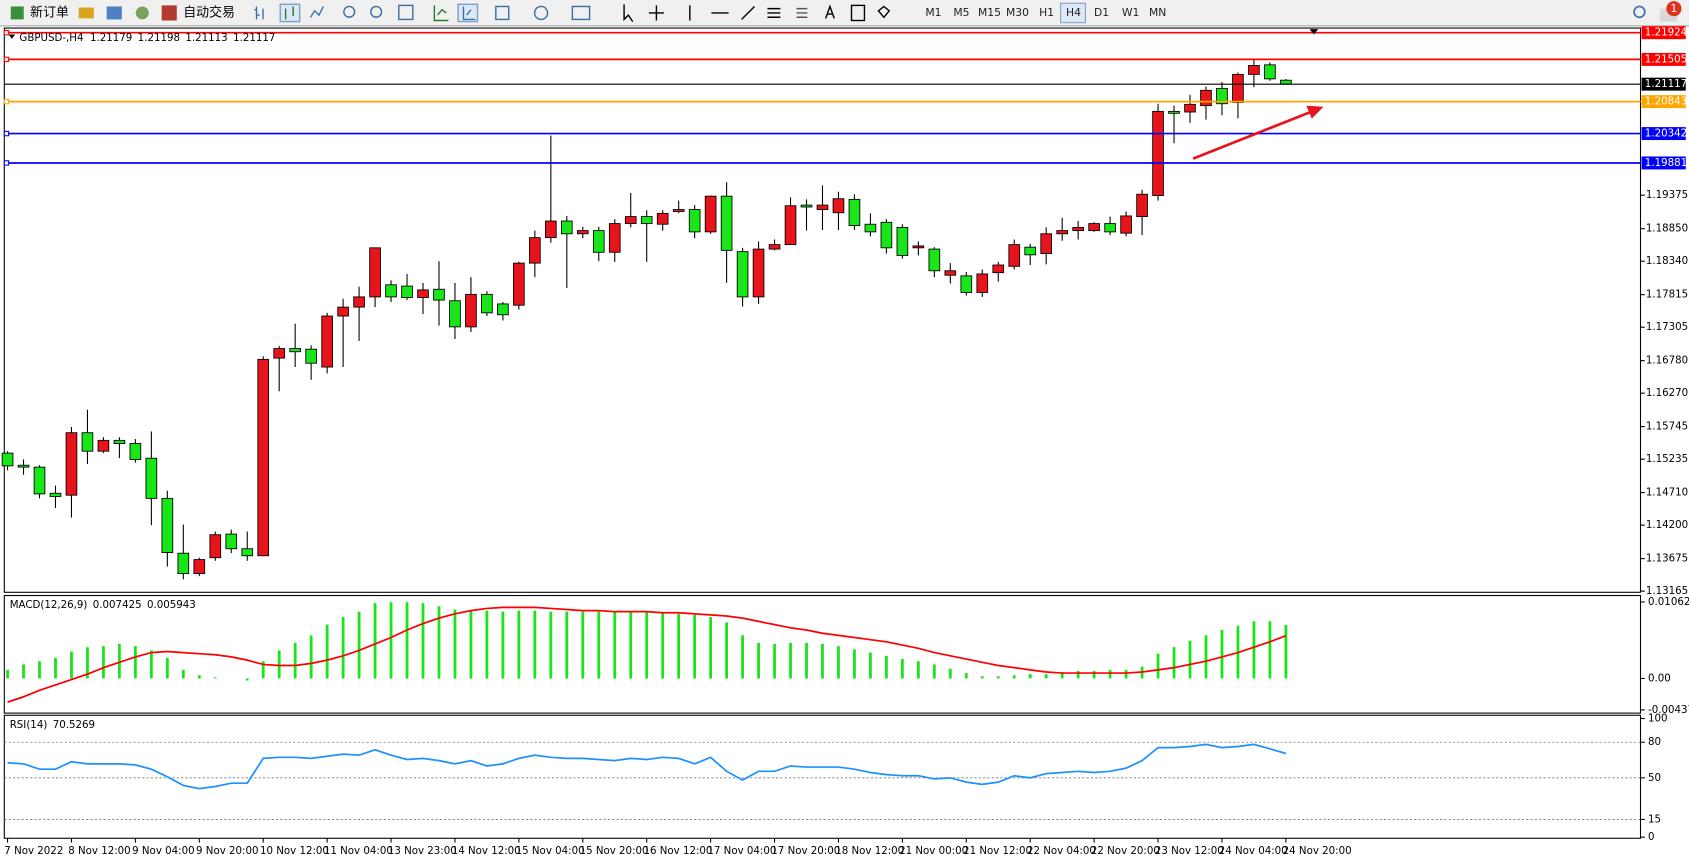 This screenshot has width=1689, height=862. Describe the element at coordinates (933, 851) in the screenshot. I see `x-tick-label: 21 Nov 00:00` at that location.